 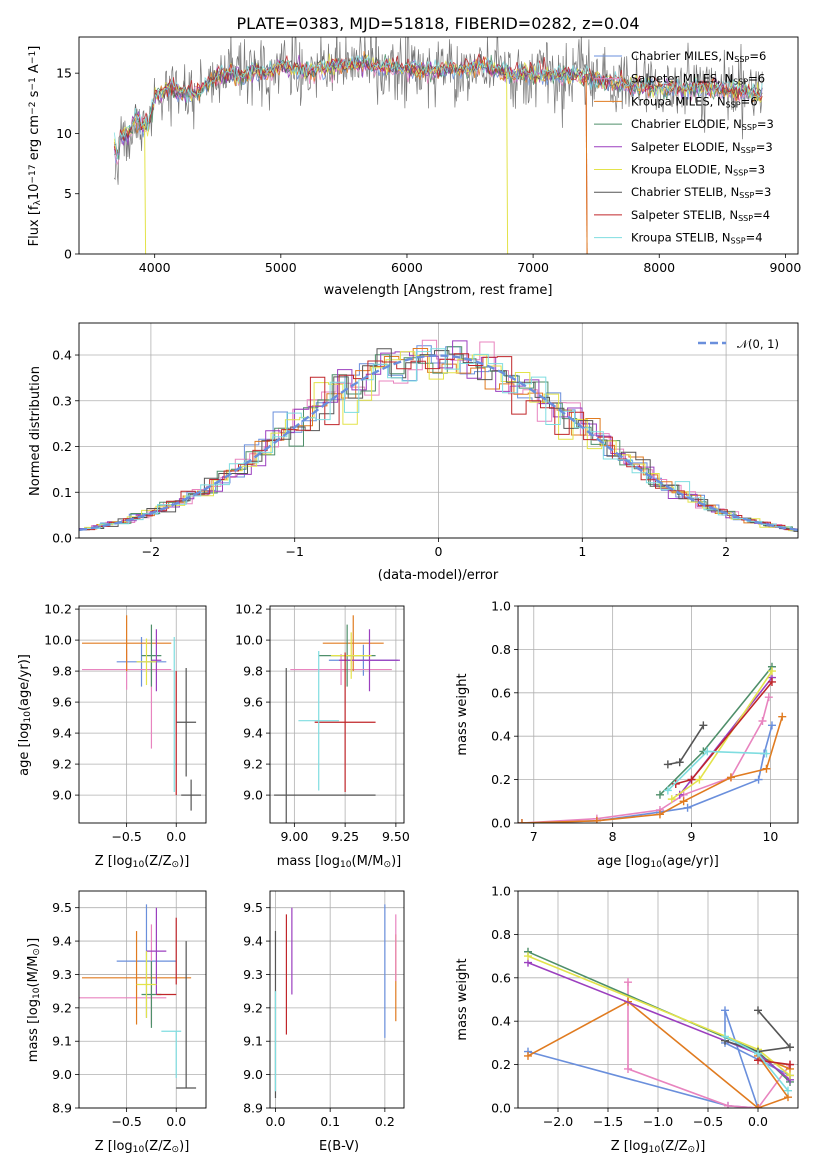 What do you see at coordinates (294, 836) in the screenshot?
I see `x-tick-label: 9.00` at bounding box center [294, 836].